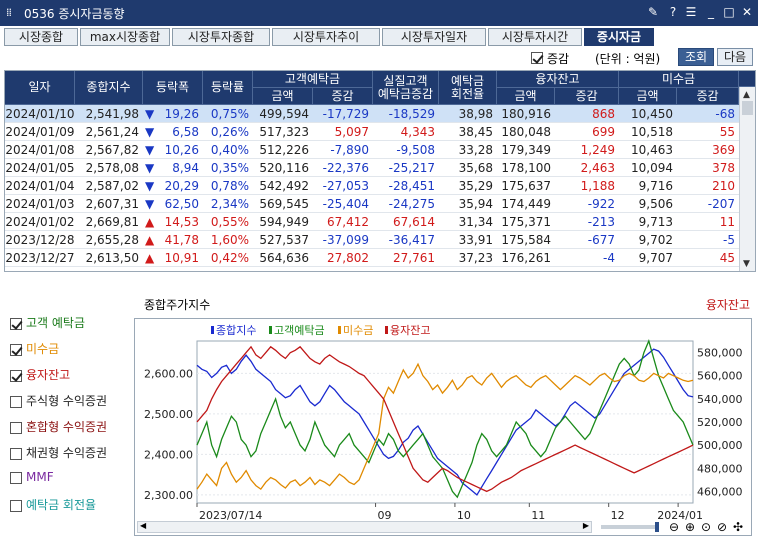  I want to click on tab-market-funds: 증시자금, so click(619, 37).